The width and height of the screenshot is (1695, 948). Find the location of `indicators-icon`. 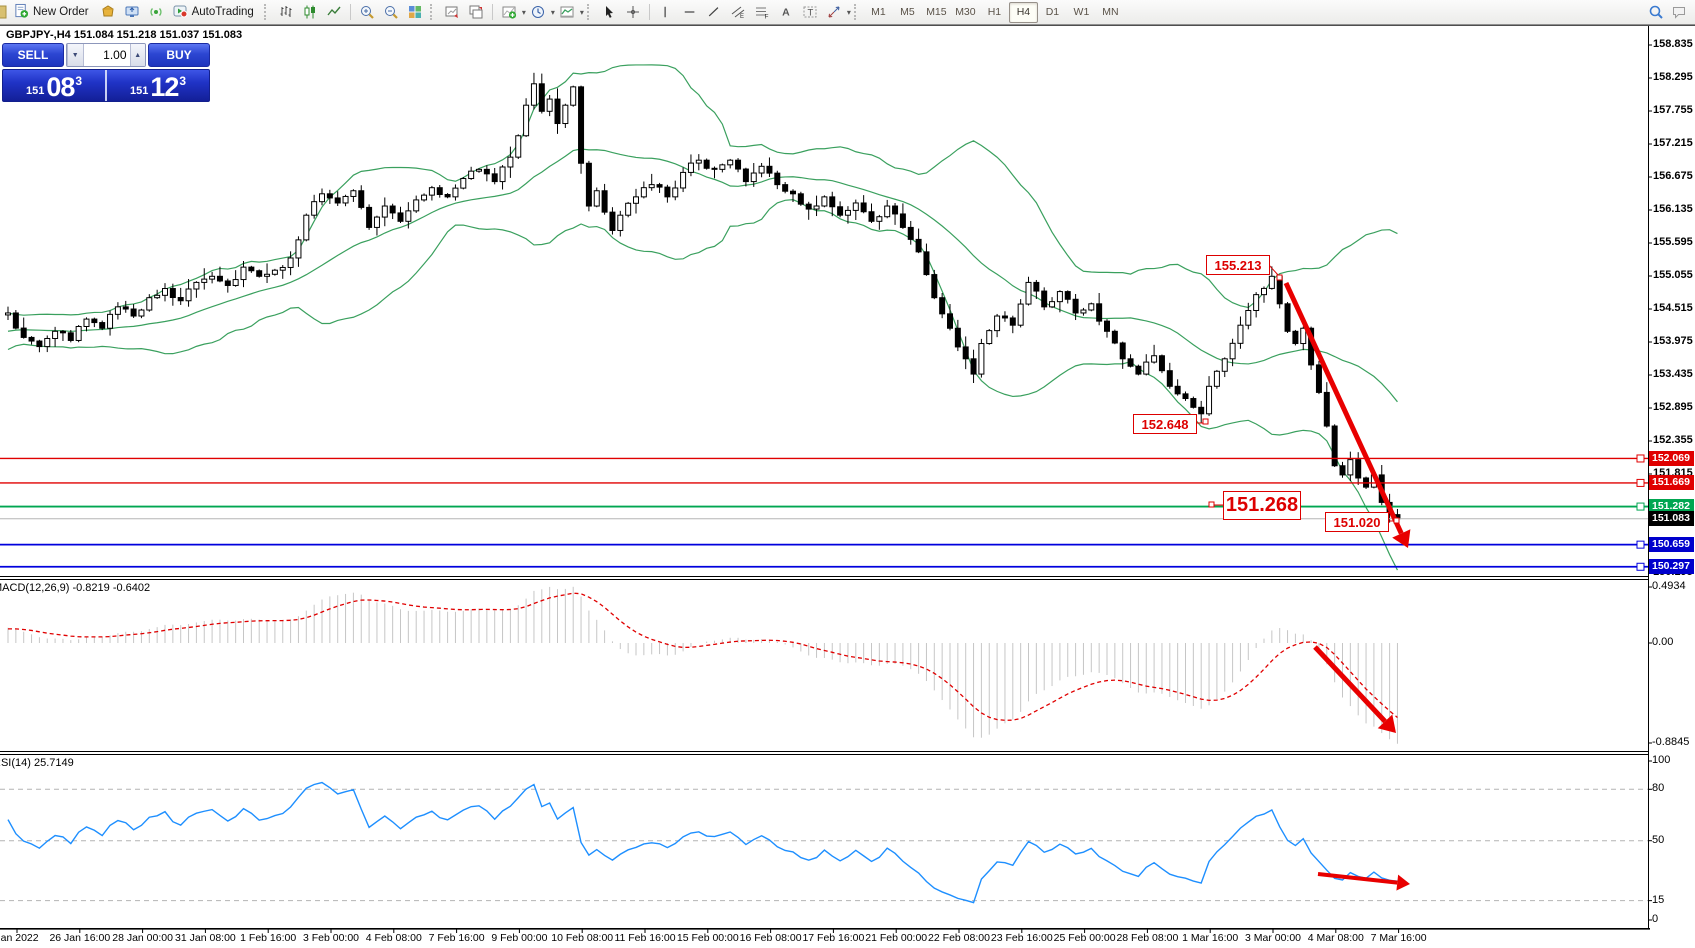

indicators-icon is located at coordinates (509, 12).